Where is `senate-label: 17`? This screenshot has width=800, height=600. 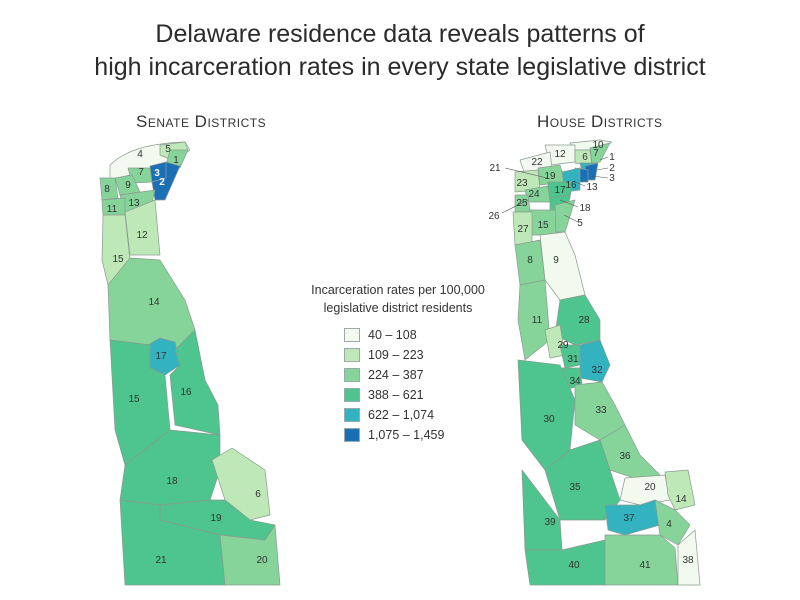
senate-label: 17 is located at coordinates (161, 356).